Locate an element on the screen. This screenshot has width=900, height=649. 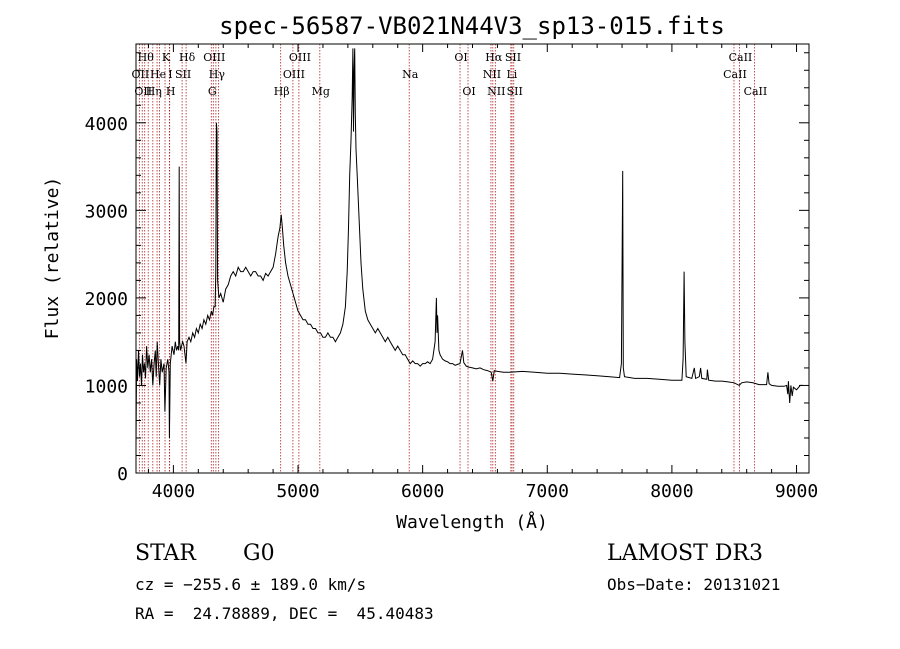
redshift-readout: cz = −255.6 ± 189.0 km/s is located at coordinates (251, 584).